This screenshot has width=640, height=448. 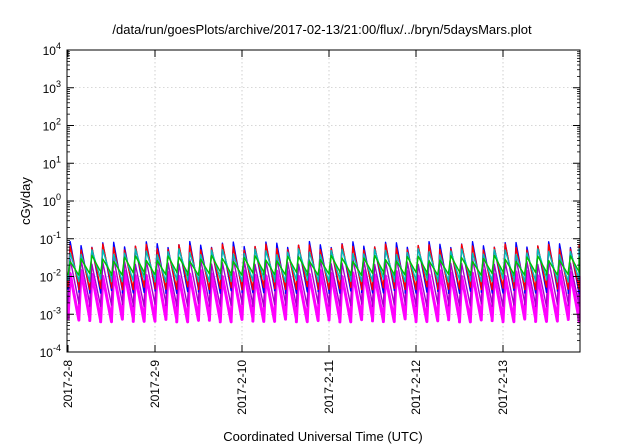 What do you see at coordinates (52, 125) in the screenshot?
I see `y-tick-label: 10²` at bounding box center [52, 125].